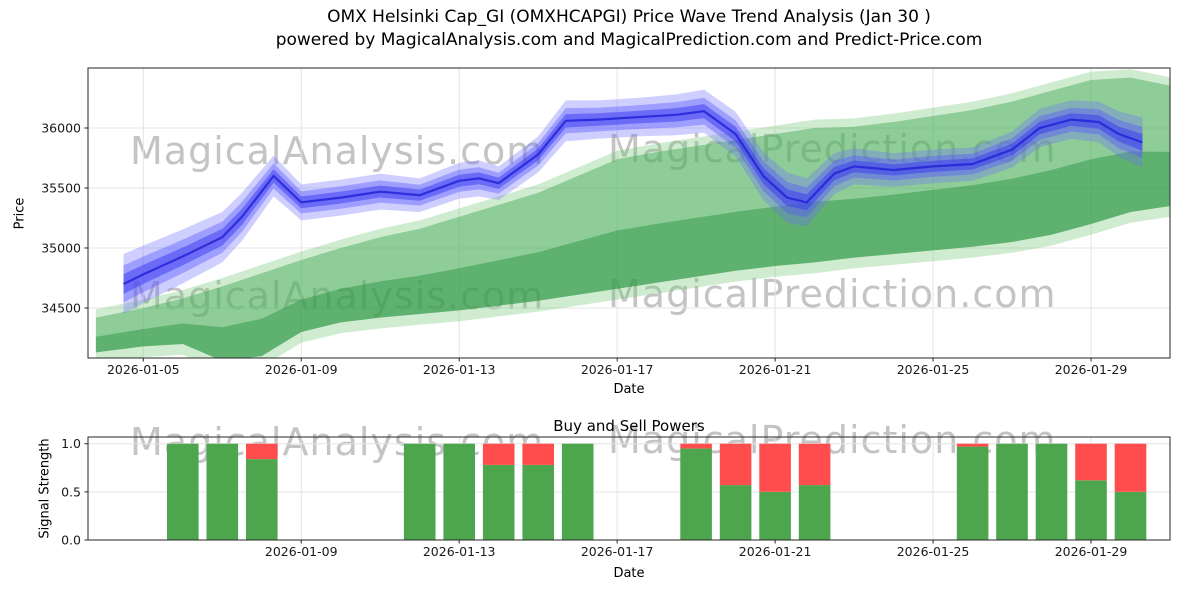  Describe the element at coordinates (775, 369) in the screenshot. I see `price-x-tick-label: 2026-01-21` at that location.